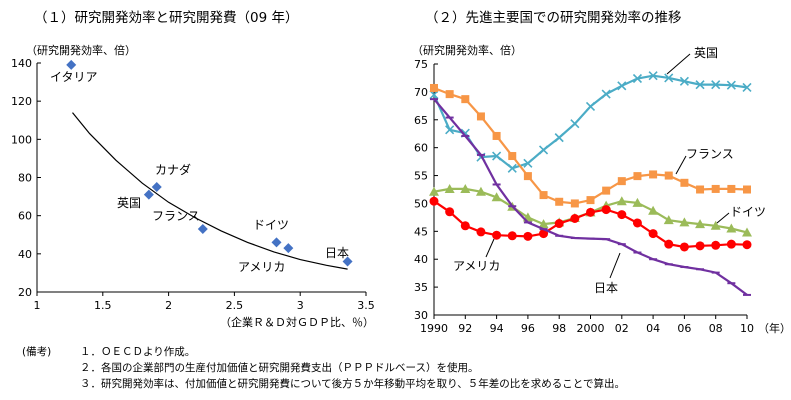  Describe the element at coordinates (497, 328) in the screenshot. I see `line-x-tick-label: 94` at that location.